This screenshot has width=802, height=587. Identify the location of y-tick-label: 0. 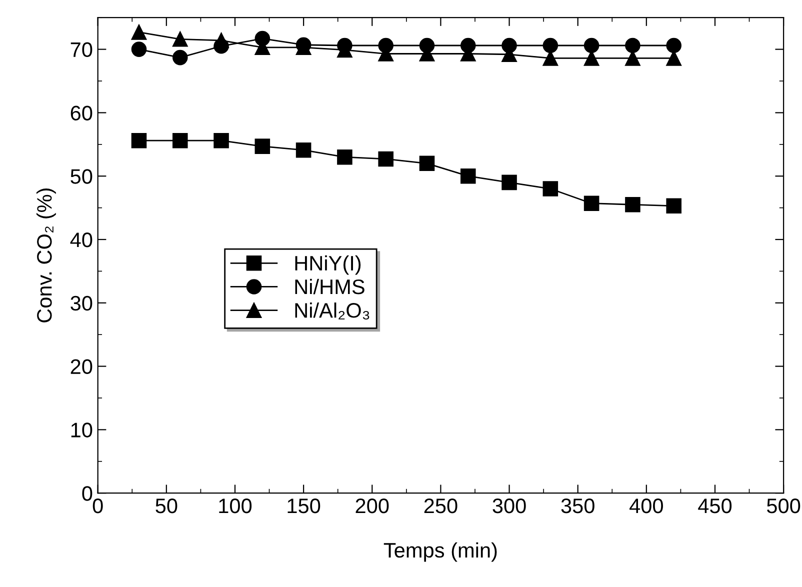
(87, 493).